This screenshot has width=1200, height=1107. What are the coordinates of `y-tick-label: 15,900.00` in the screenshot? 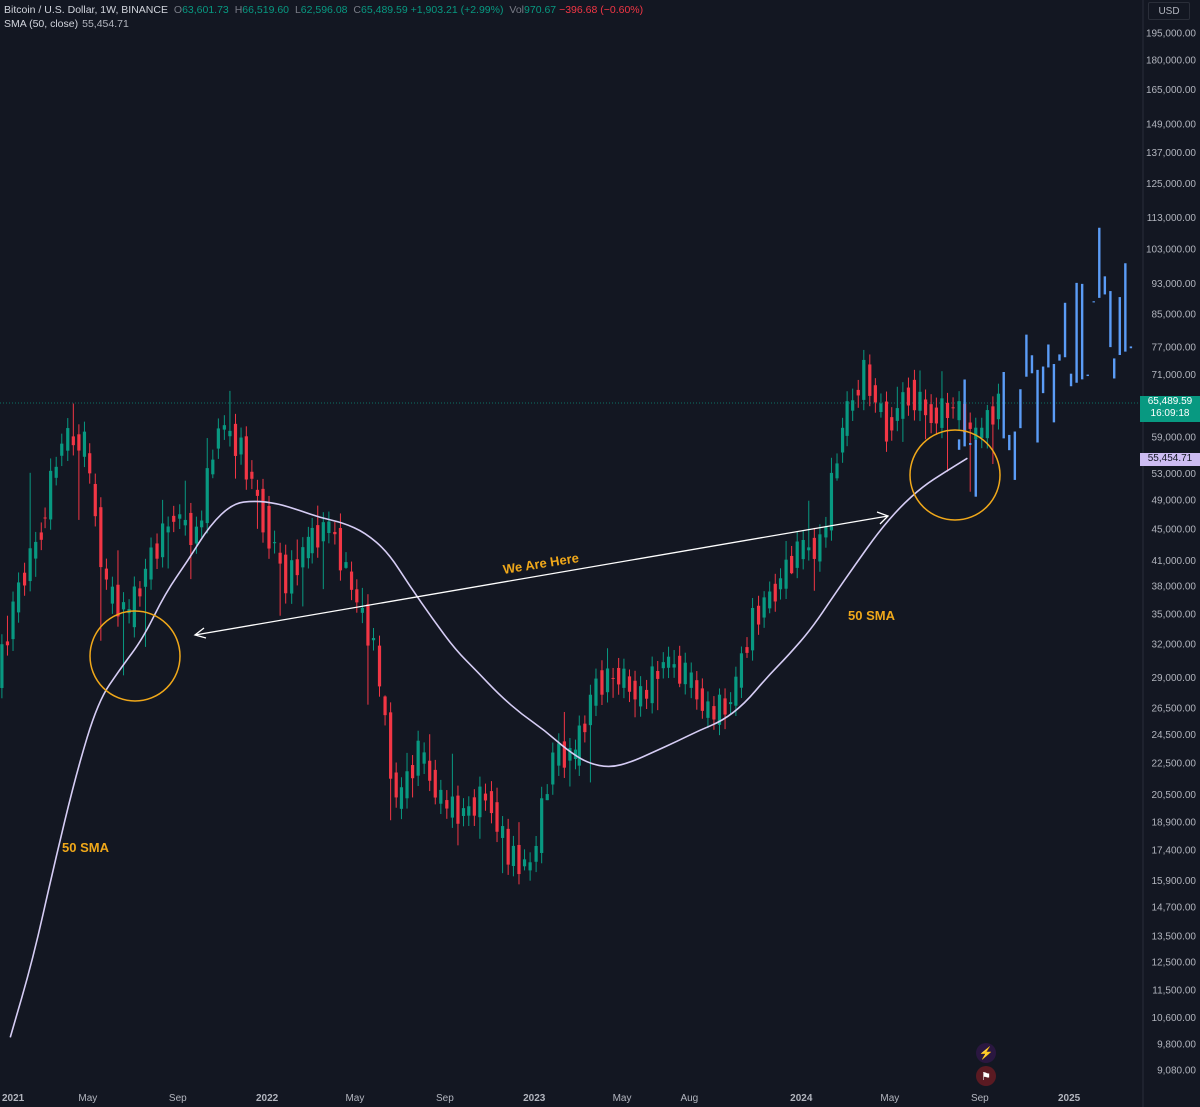 It's located at (1174, 881).